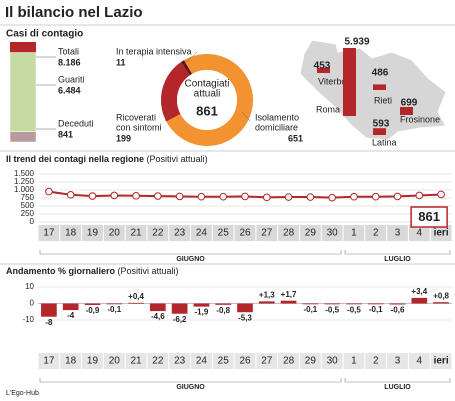 This screenshot has width=455, height=401. Describe the element at coordinates (76, 123) in the screenshot. I see `case-label: Deceduti` at that location.